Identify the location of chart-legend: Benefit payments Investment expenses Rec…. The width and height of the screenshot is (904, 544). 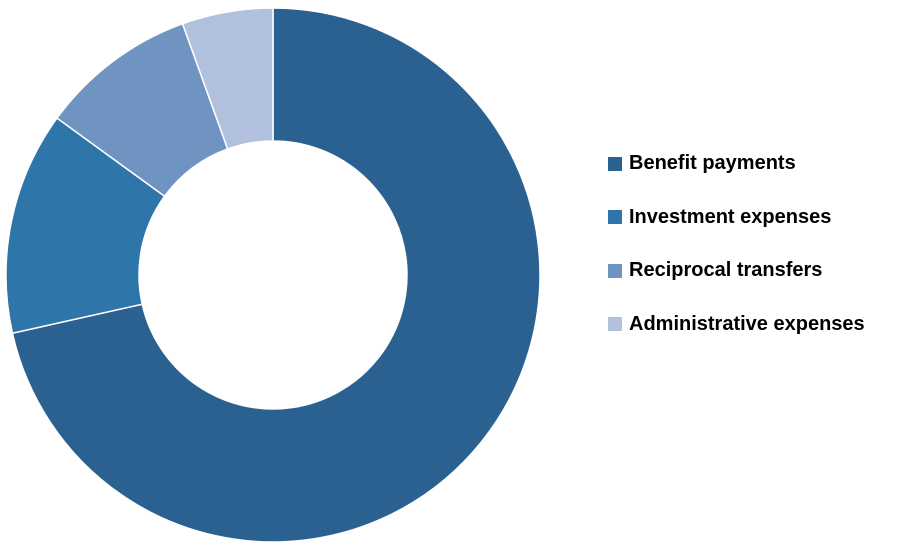
(736, 257).